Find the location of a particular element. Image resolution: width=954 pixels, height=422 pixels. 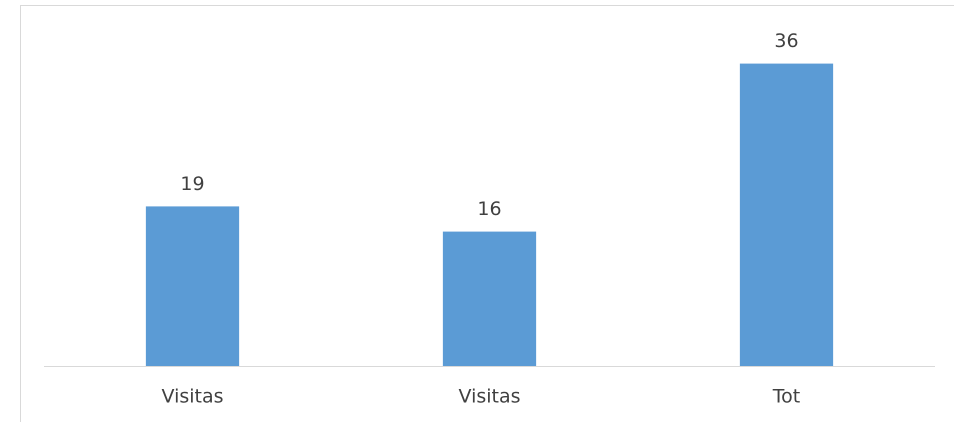

data-label: 36 is located at coordinates (786, 41).